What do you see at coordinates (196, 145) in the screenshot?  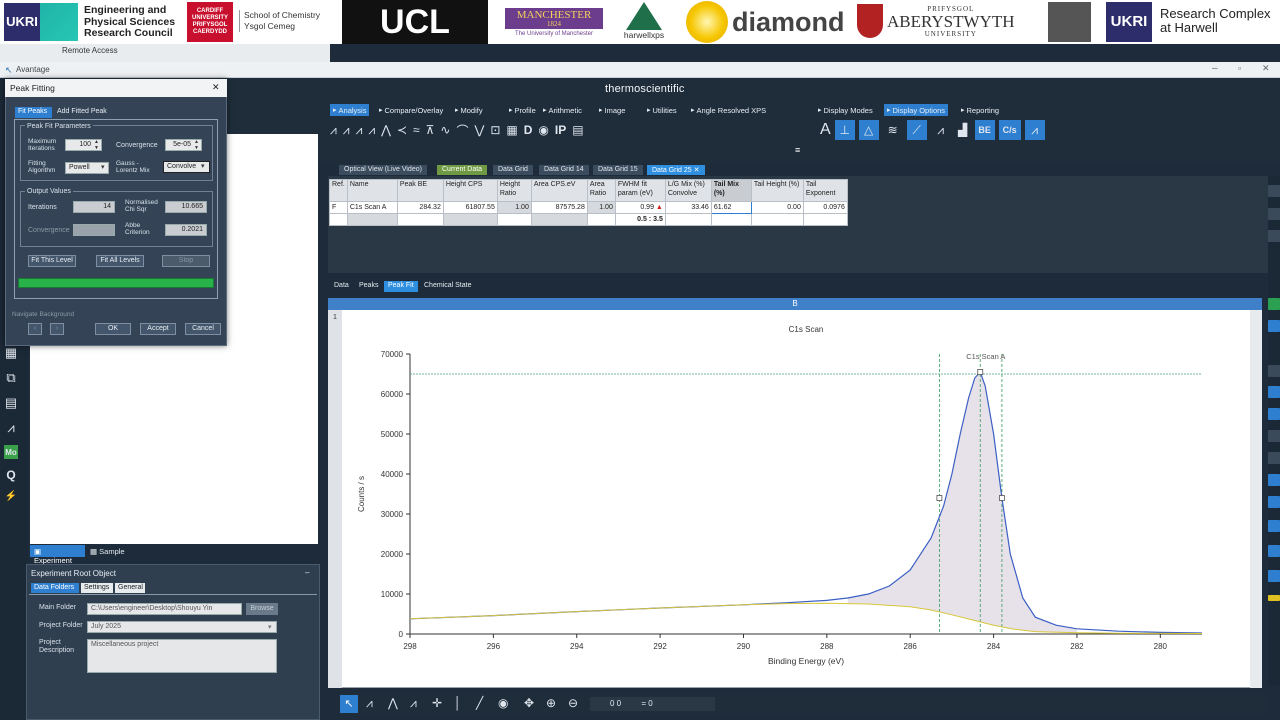 I see `convergence-spin-icon: ▲ ▼` at bounding box center [196, 145].